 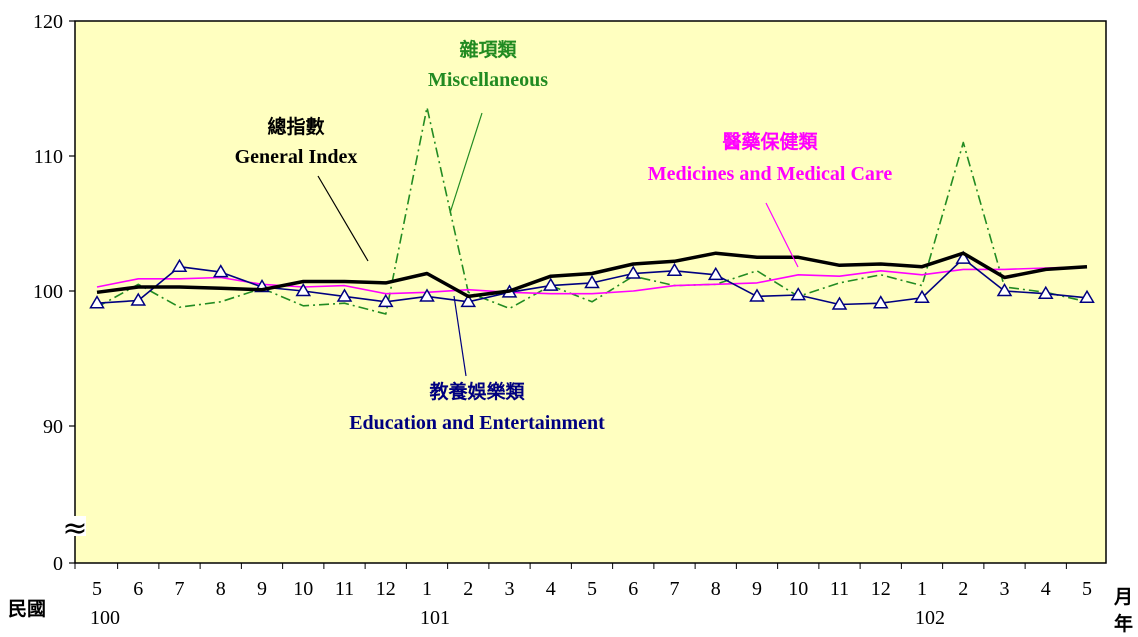 I want to click on y-tick-label: 100, so click(x=48, y=292).